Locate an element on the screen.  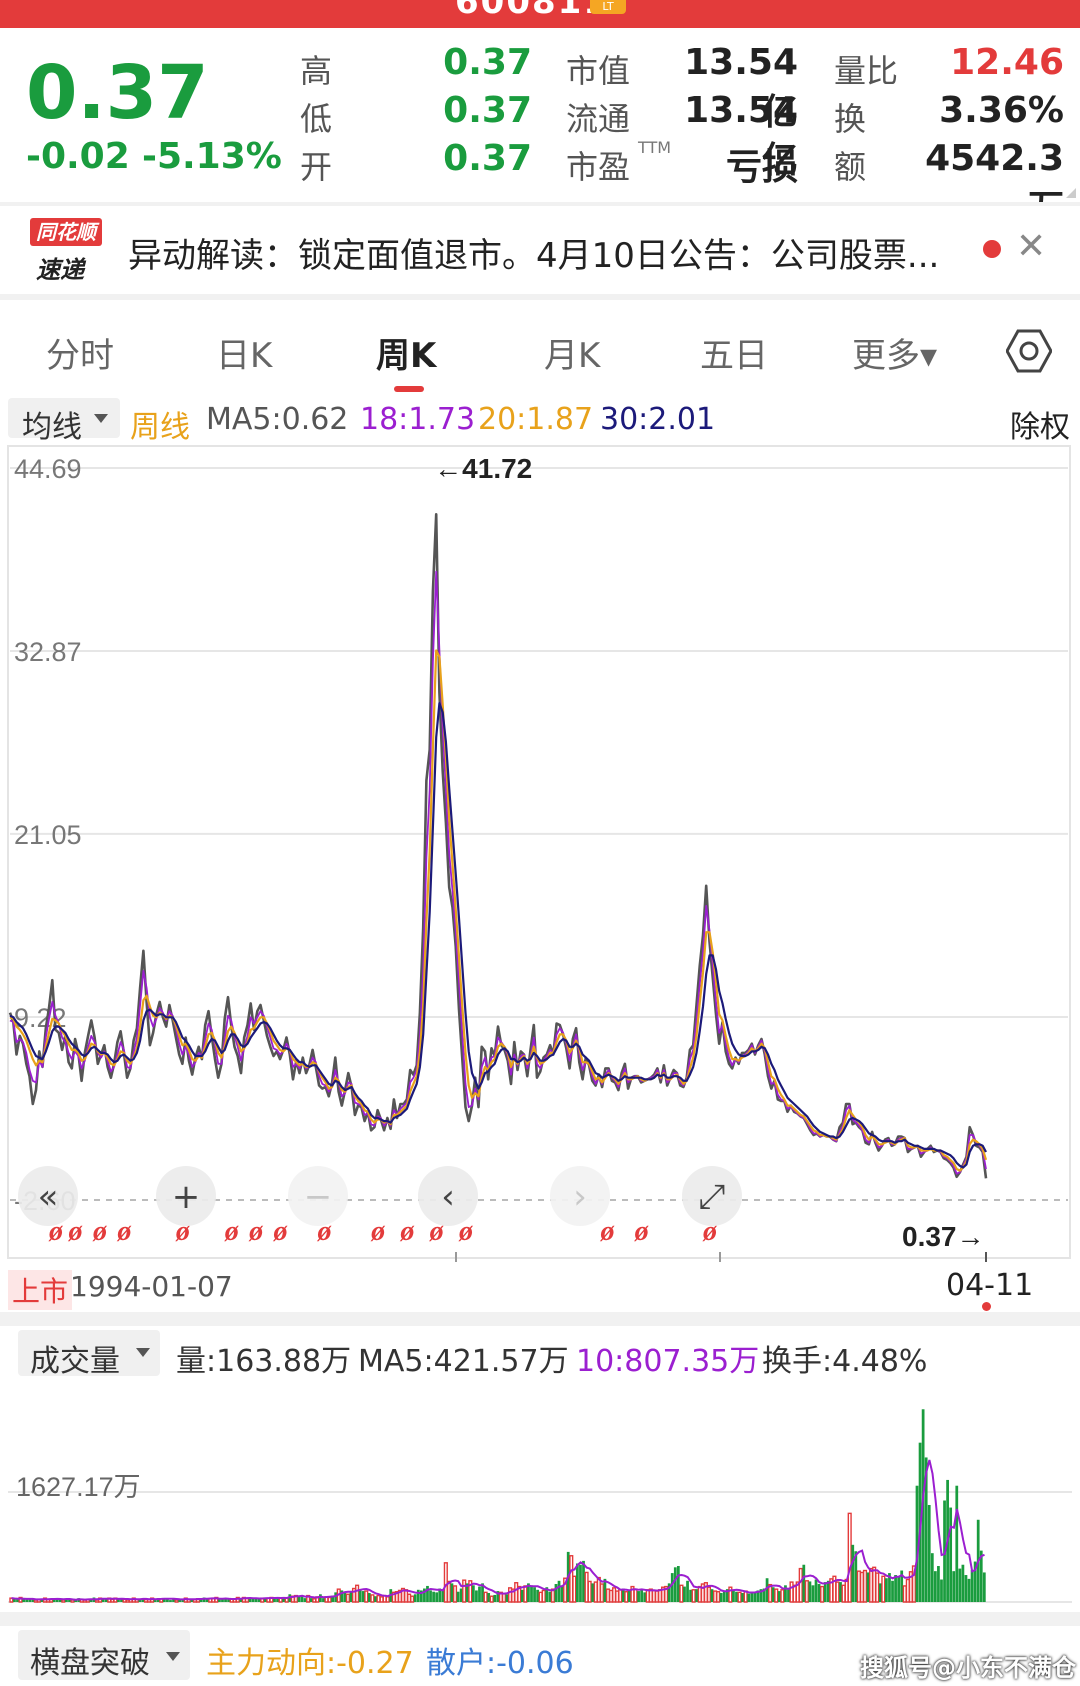
volume-selector: 成交量 is located at coordinates (89, 1354).